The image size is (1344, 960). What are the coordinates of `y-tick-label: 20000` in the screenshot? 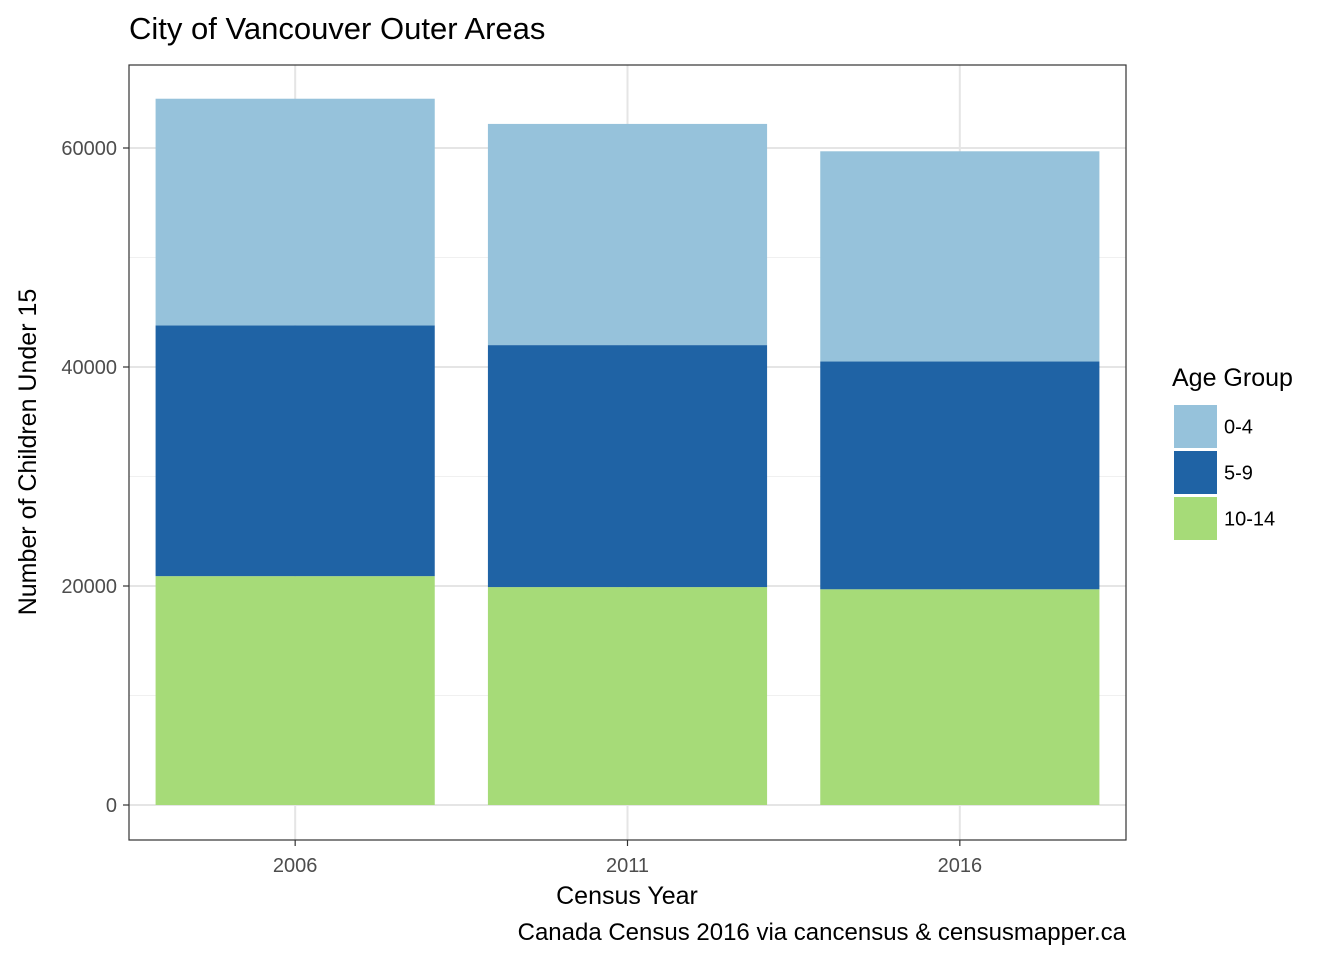 It's located at (89, 587).